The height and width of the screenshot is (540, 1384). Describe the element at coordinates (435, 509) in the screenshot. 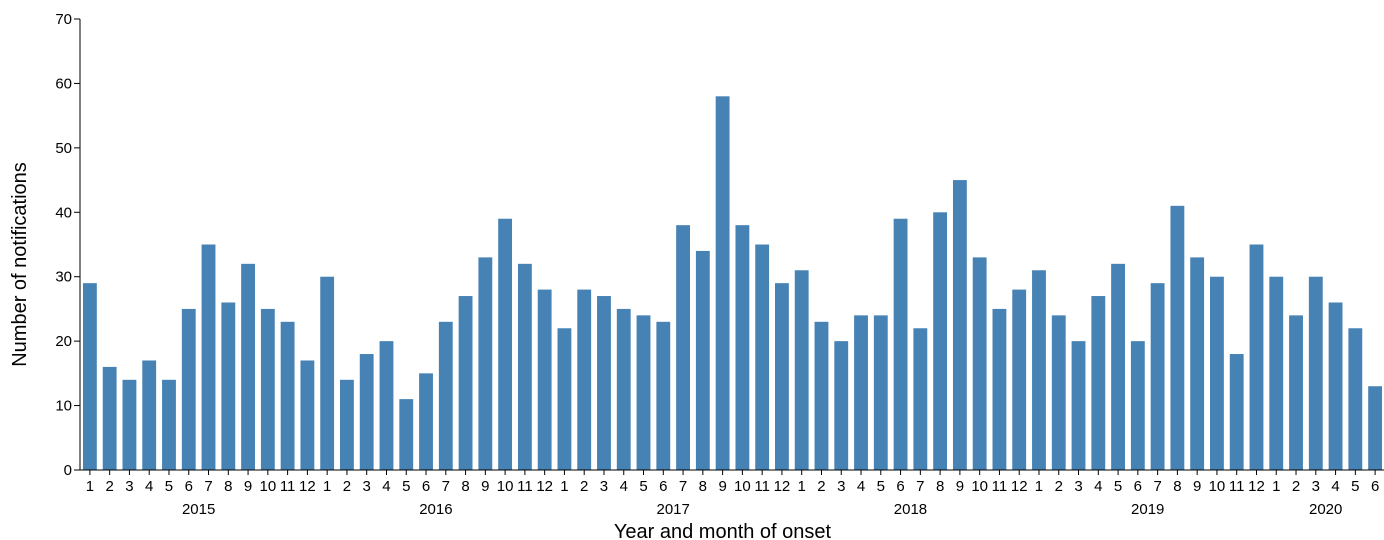

I see `x-year-label: 2016` at that location.